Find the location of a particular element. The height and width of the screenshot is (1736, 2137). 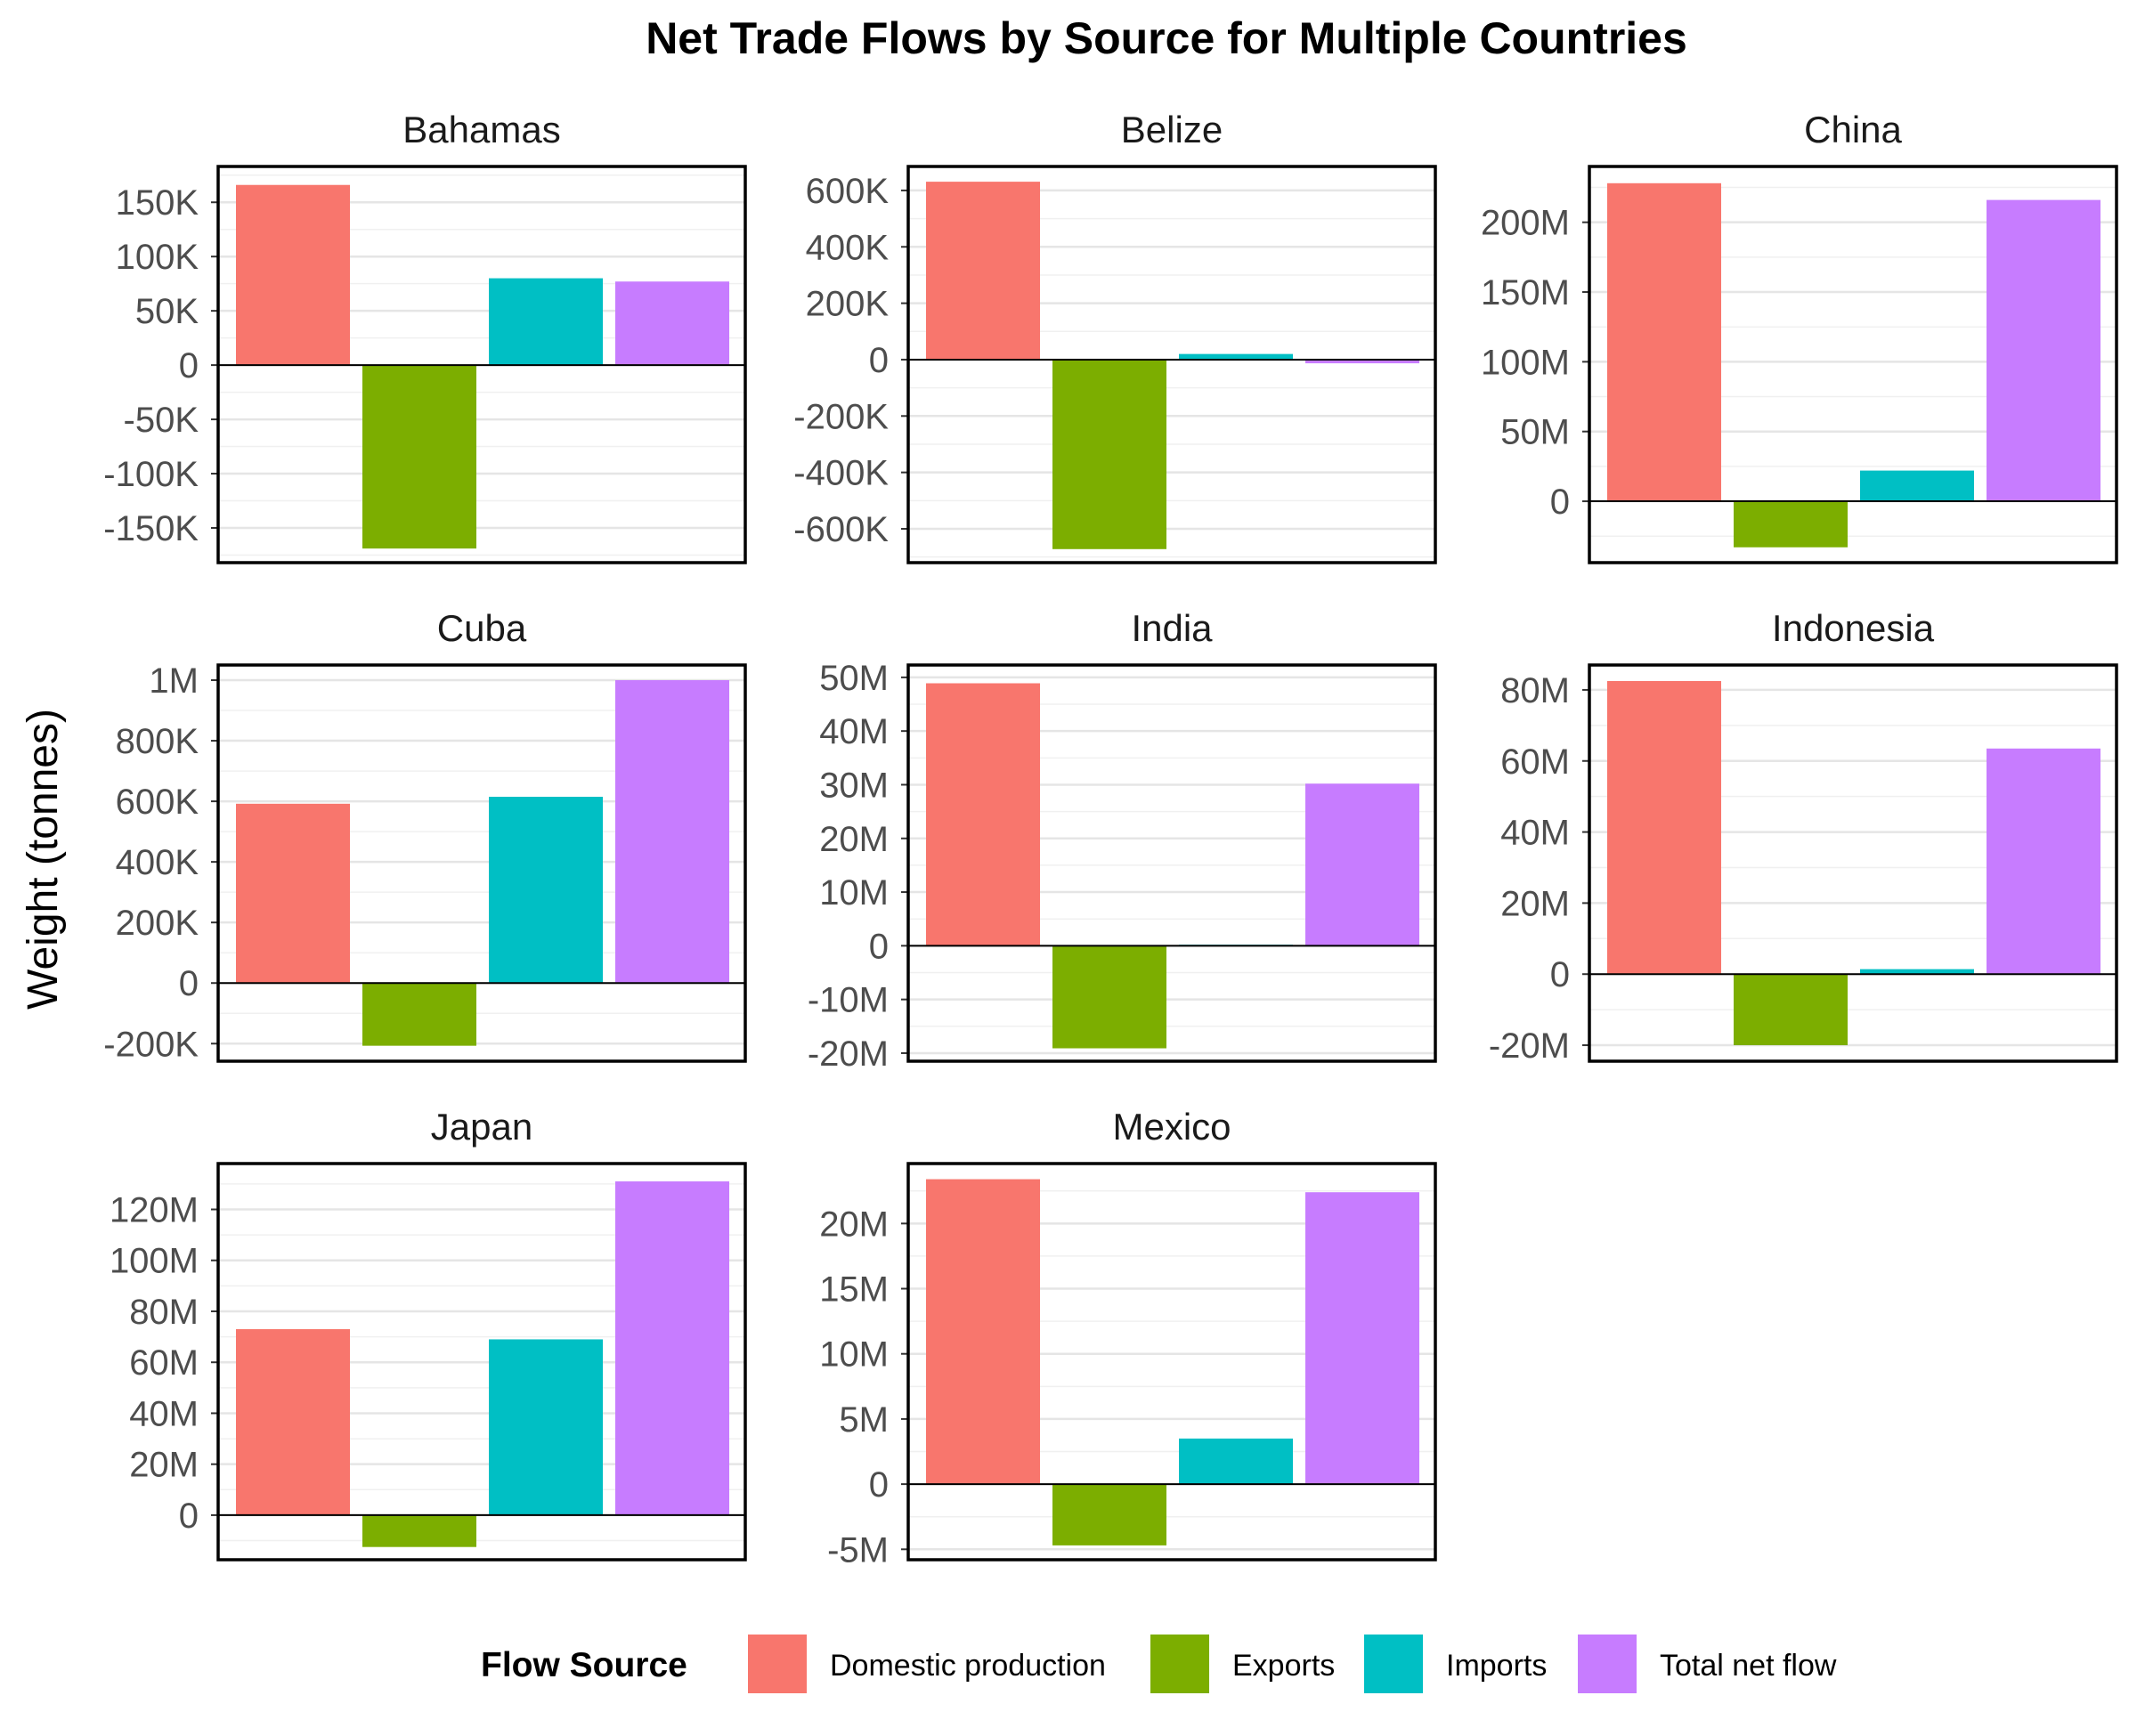

bar-bahamas-total-net-flow is located at coordinates (672, 323).